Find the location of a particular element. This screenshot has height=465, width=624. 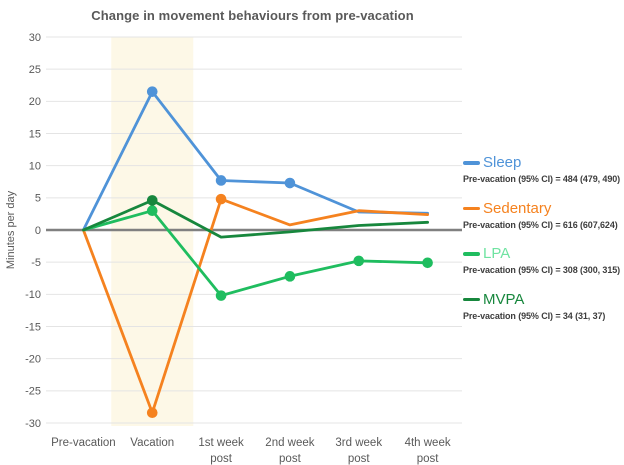

legend-label-mvpa: MVPA is located at coordinates (504, 299).